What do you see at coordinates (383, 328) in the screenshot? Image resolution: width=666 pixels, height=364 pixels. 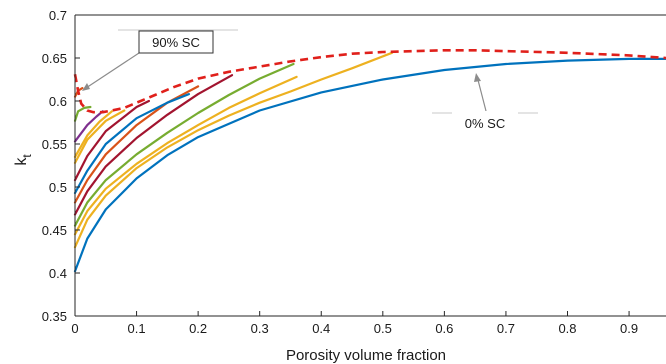 I see `x-tick-label: 0.5` at bounding box center [383, 328].